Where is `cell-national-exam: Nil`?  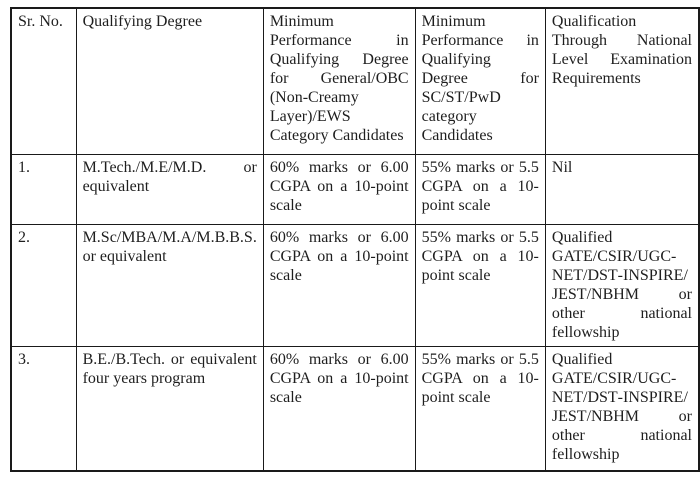 cell-national-exam: Nil is located at coordinates (622, 189).